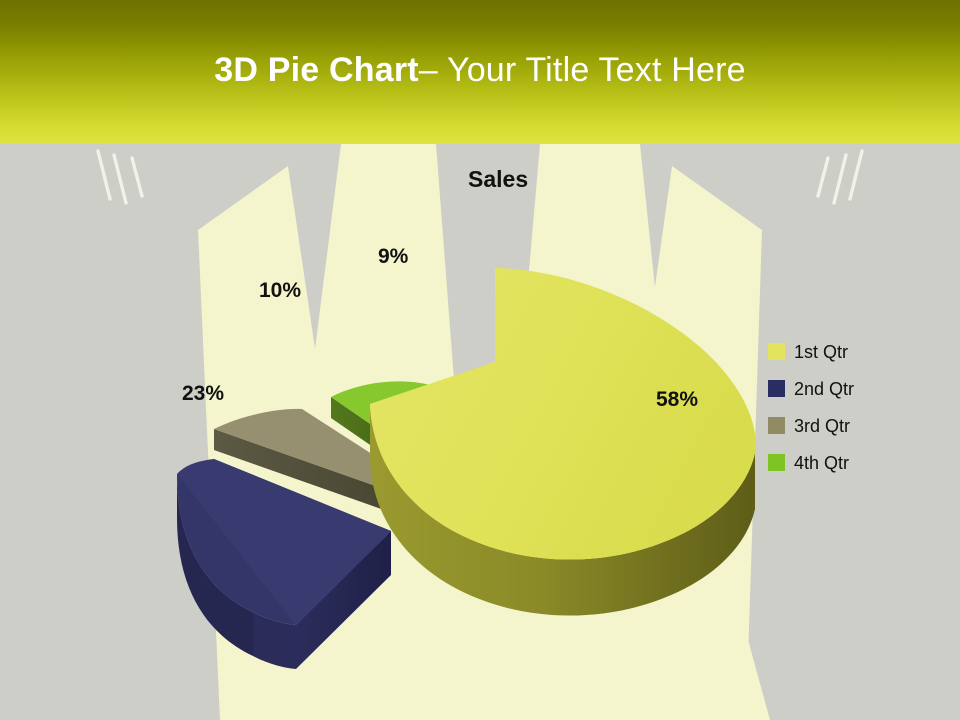  I want to click on page-title-bold: 3D Pie Chart, so click(316, 70).